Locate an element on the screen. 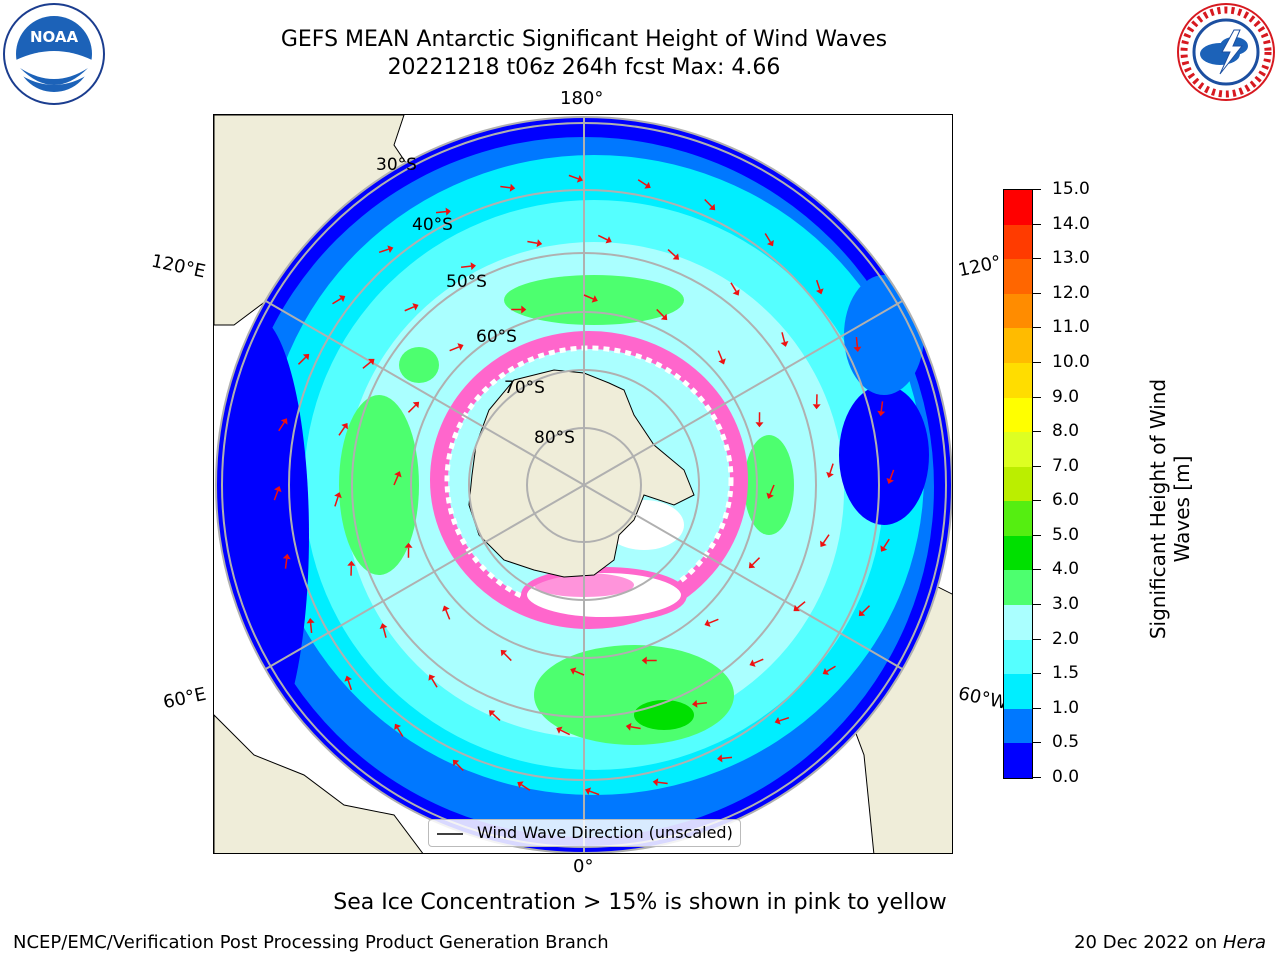  noaa-logo: NOAA is located at coordinates (54, 54).